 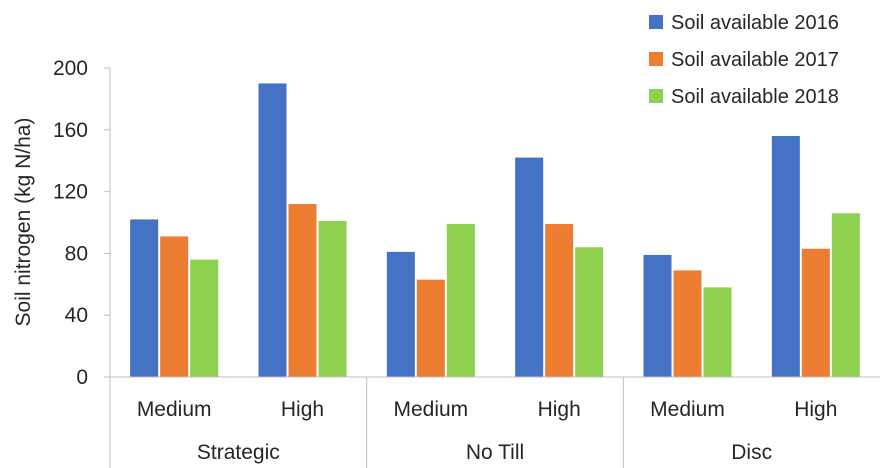 I want to click on y-tick-label: 80, so click(x=76, y=253).